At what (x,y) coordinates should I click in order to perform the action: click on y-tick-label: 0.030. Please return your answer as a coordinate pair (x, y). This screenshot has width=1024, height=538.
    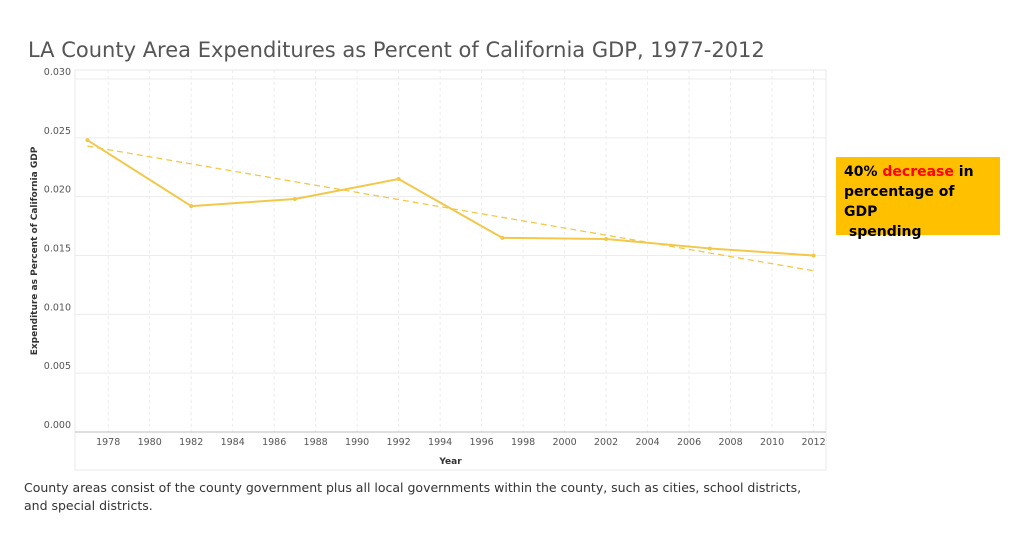
    Looking at the image, I should click on (57, 72).